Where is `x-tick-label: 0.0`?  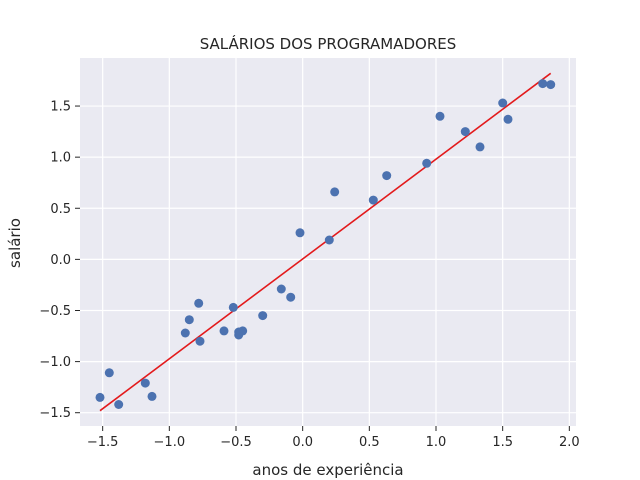
x-tick-label: 0.0 is located at coordinates (302, 442).